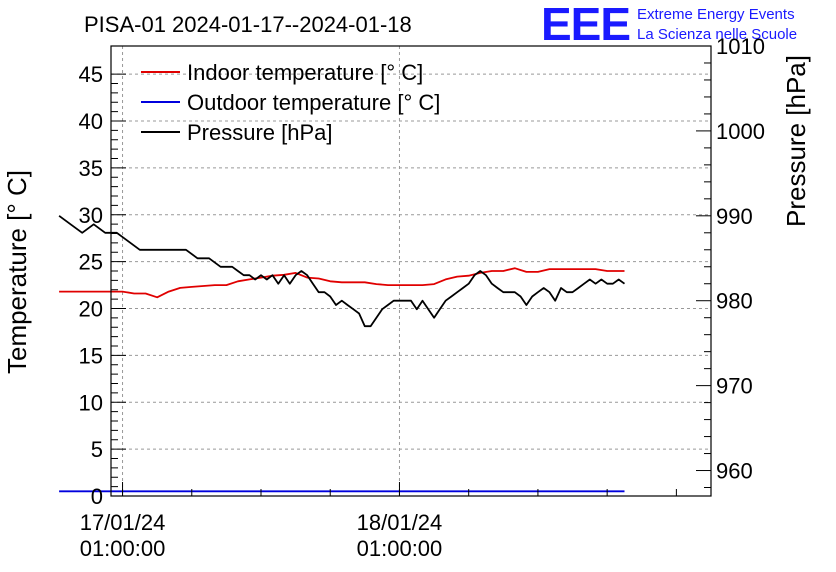 This screenshot has width=836, height=572. Describe the element at coordinates (313, 102) in the screenshot. I see `legend-label-1: Outdoor temperature [° C]` at that location.